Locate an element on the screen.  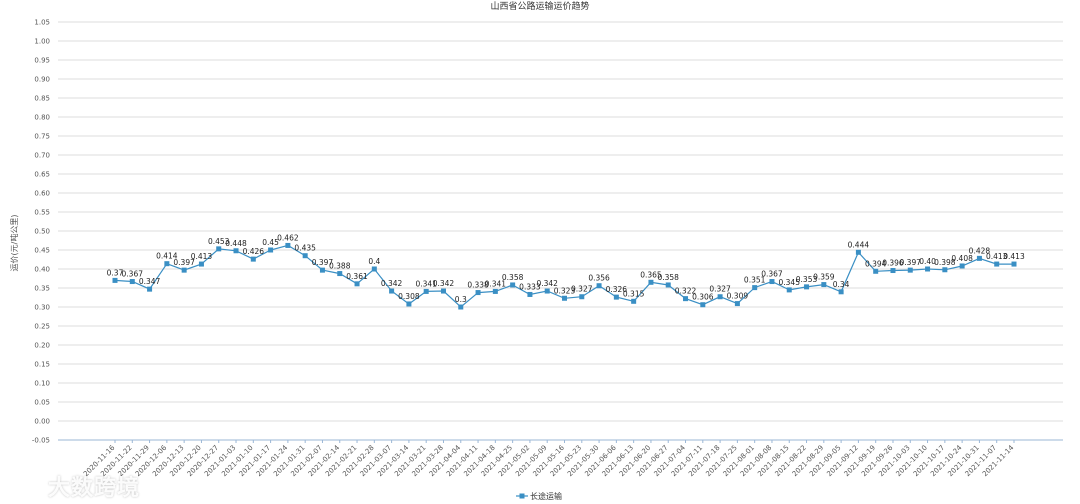
data-label: 0.342 is located at coordinates (392, 283).